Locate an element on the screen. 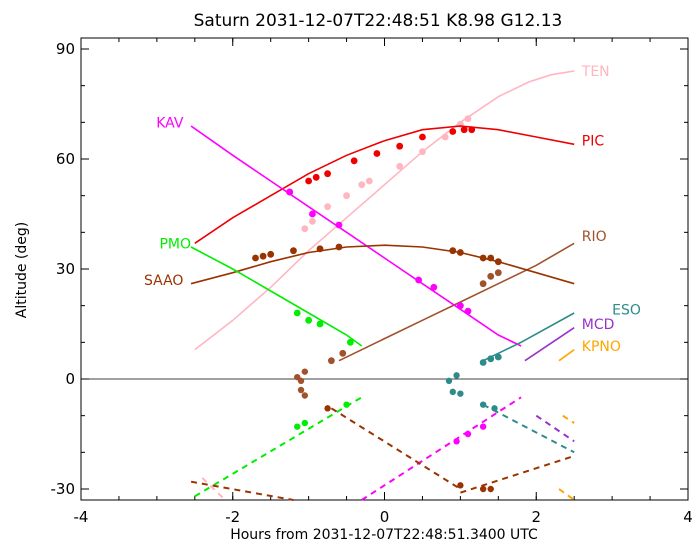 The height and width of the screenshot is (541, 694). series-kpno: KPNO is located at coordinates (589, 350).